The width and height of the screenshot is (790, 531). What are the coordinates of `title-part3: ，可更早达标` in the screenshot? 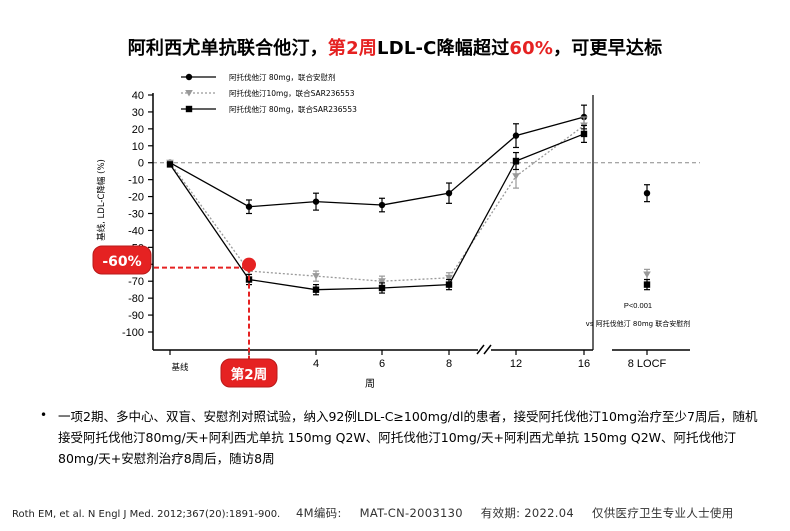 It's located at (608, 48).